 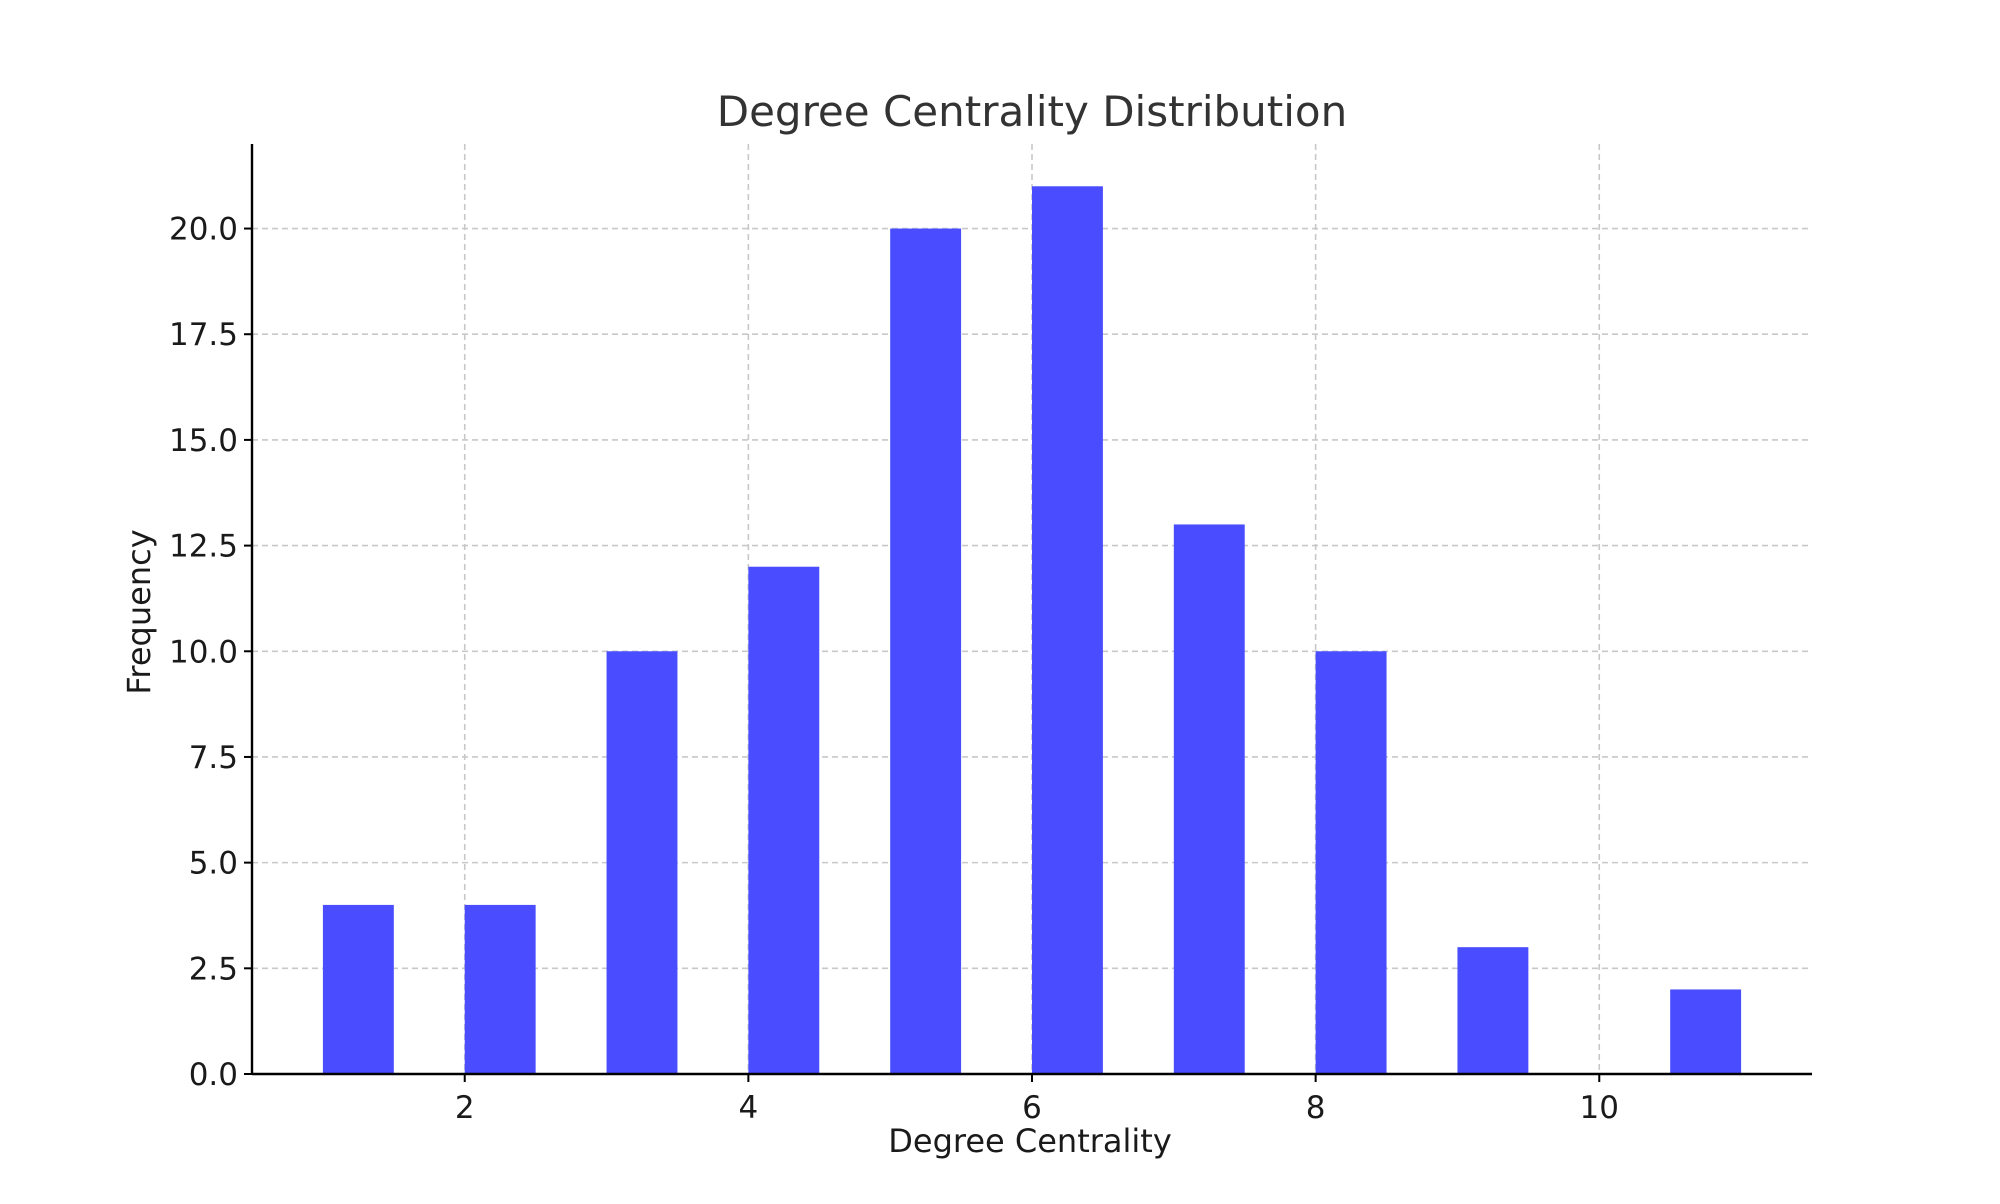 What do you see at coordinates (203, 547) in the screenshot?
I see `y-tick-label: 12.5` at bounding box center [203, 547].